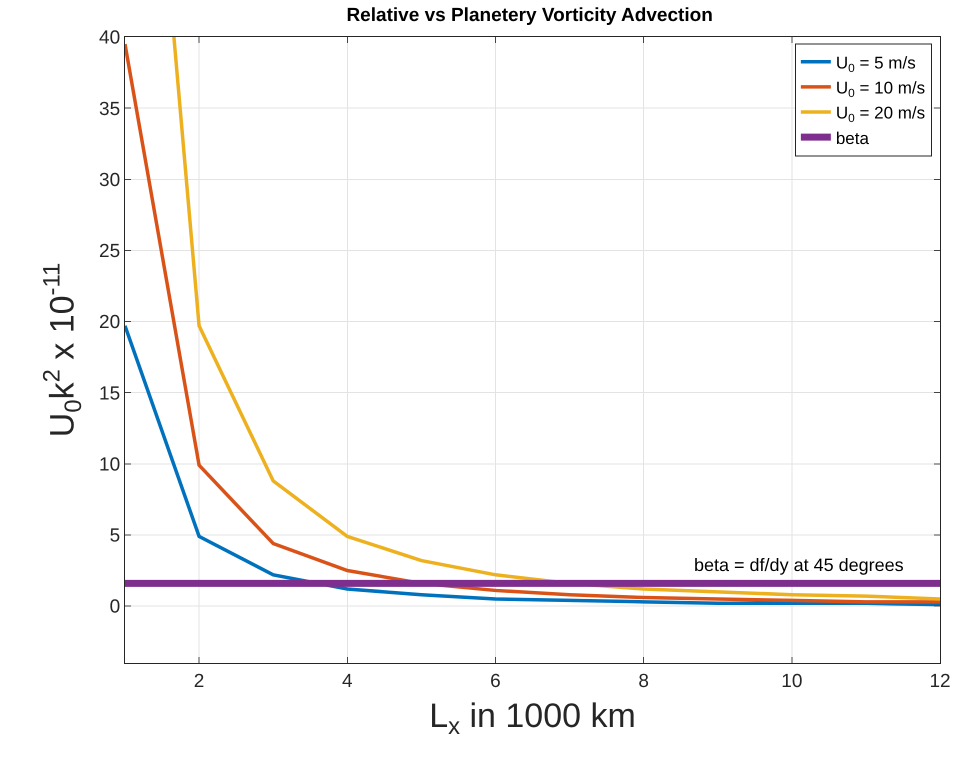  Describe the element at coordinates (940, 681) in the screenshot. I see `x-tick-label: 12` at that location.